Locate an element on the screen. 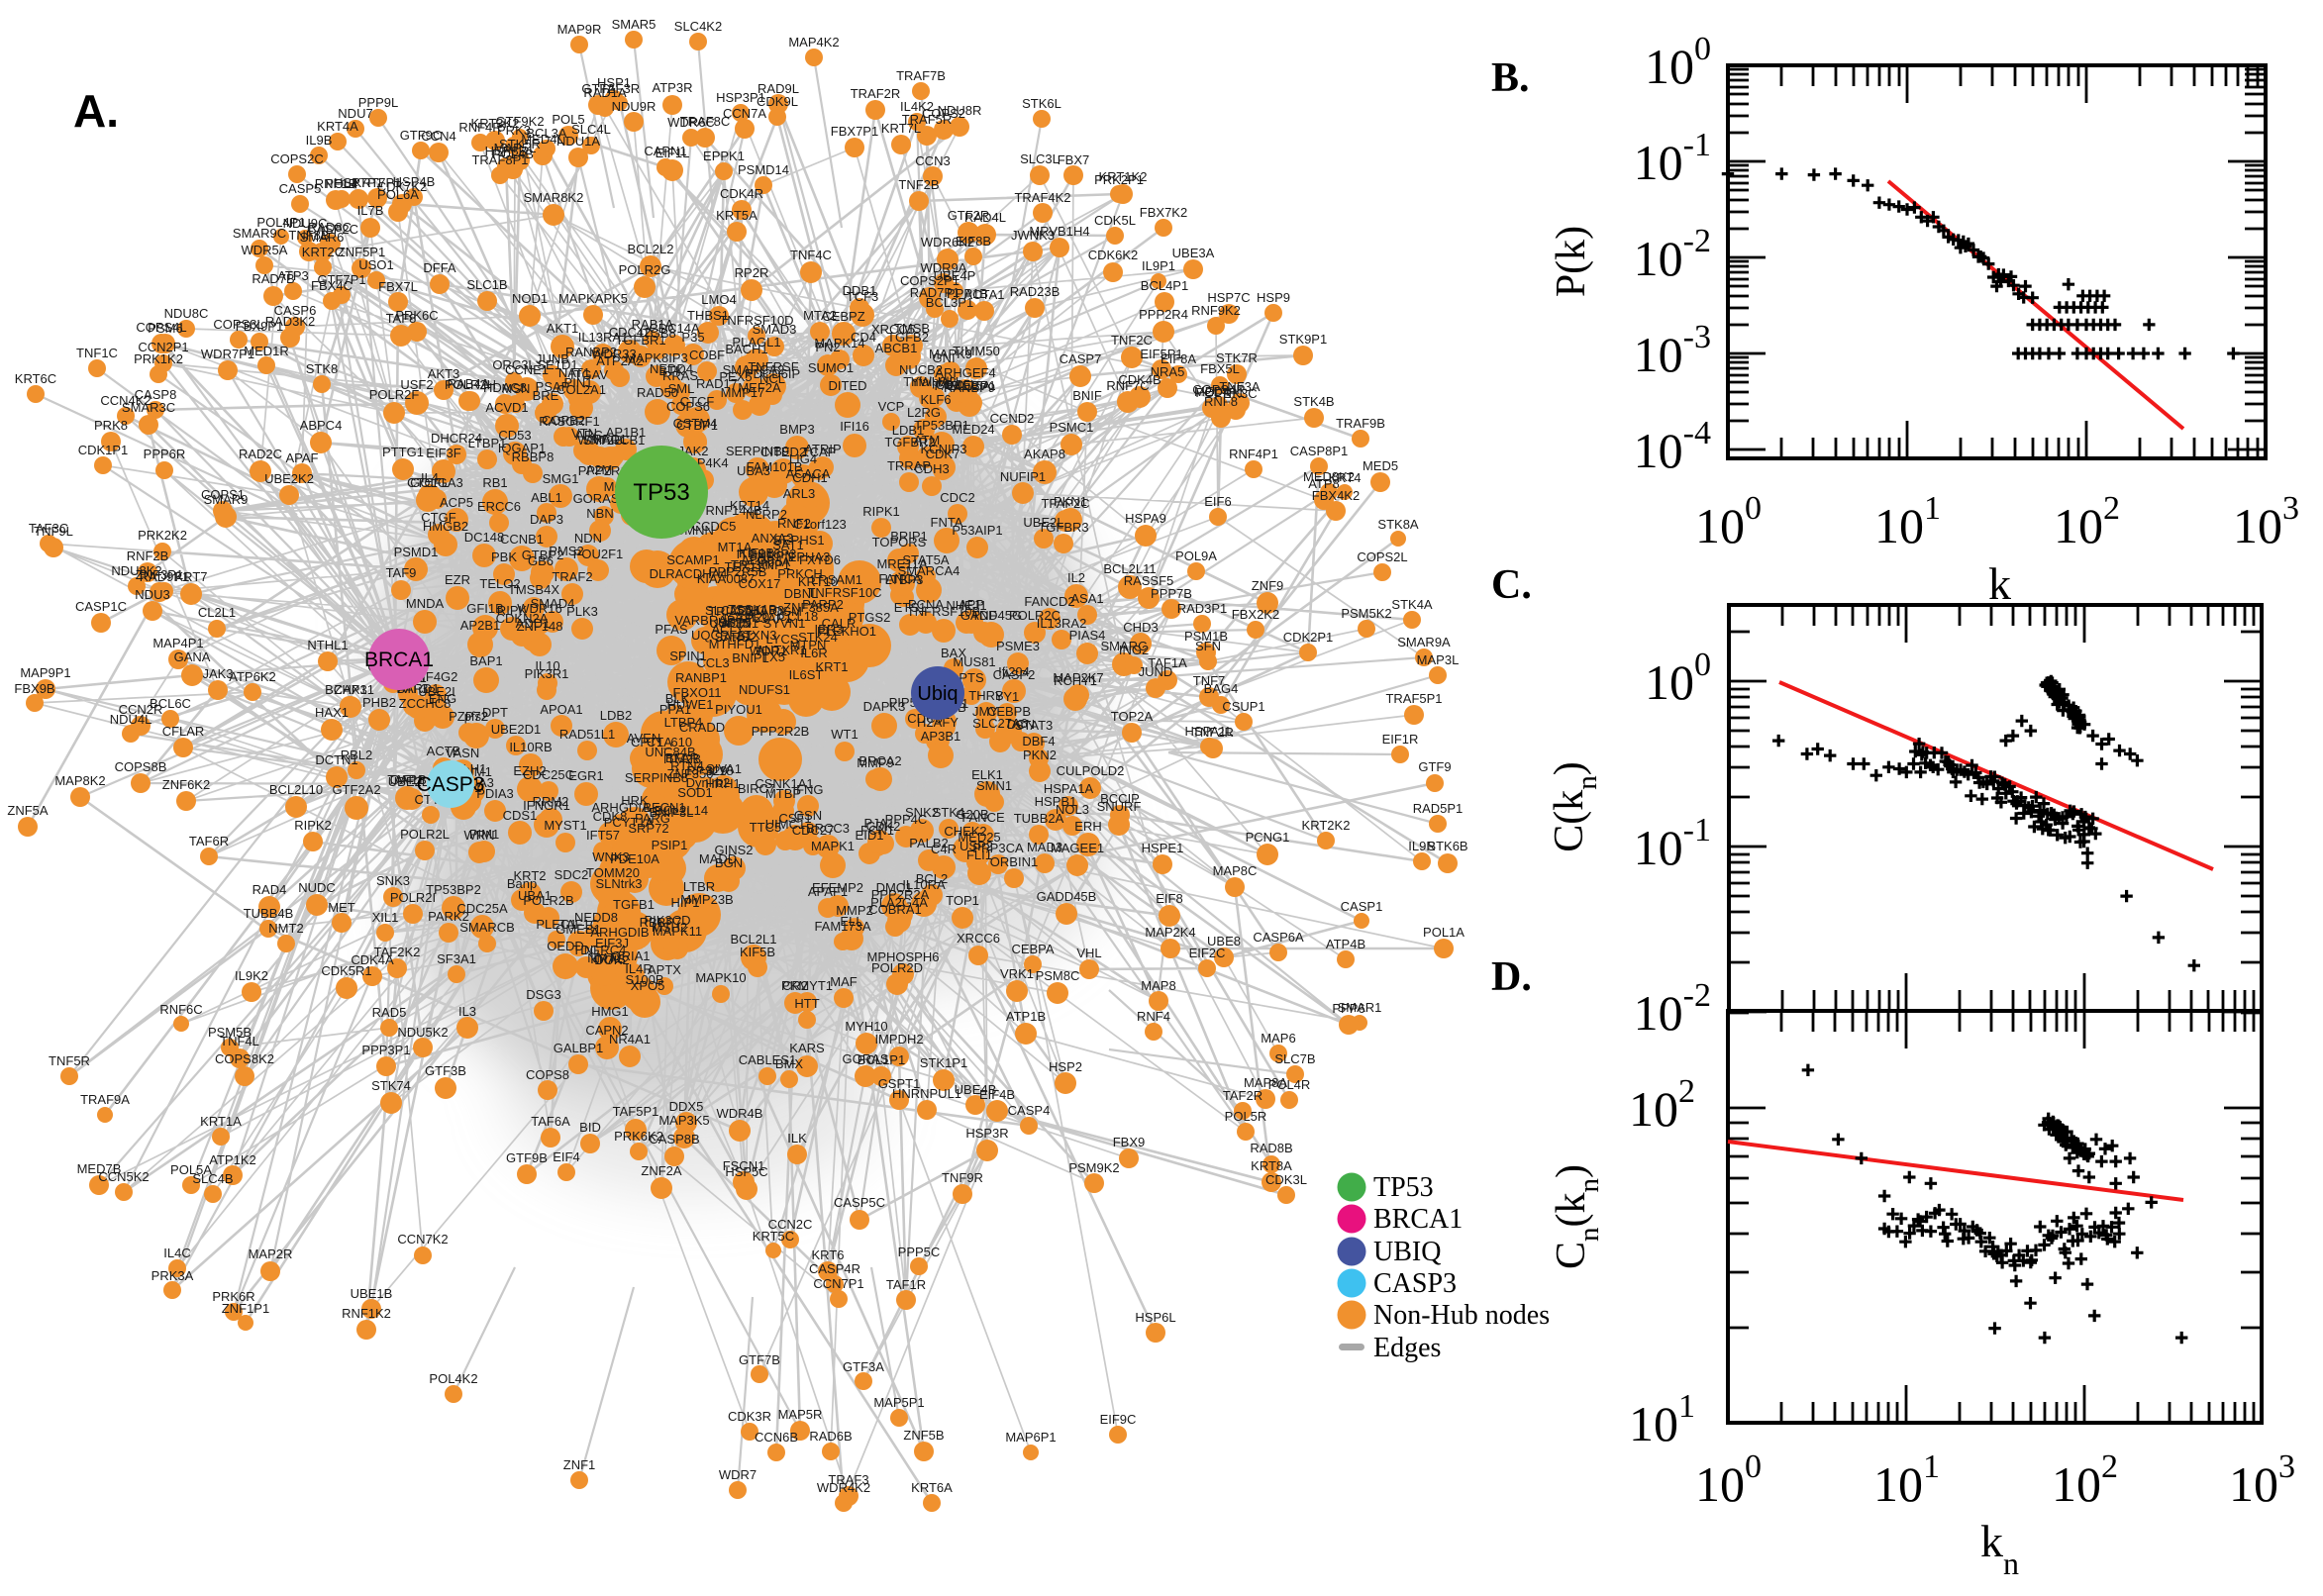 This screenshot has height=1596, width=2323. svg-text: CDK5L is located at coordinates (1115, 220).